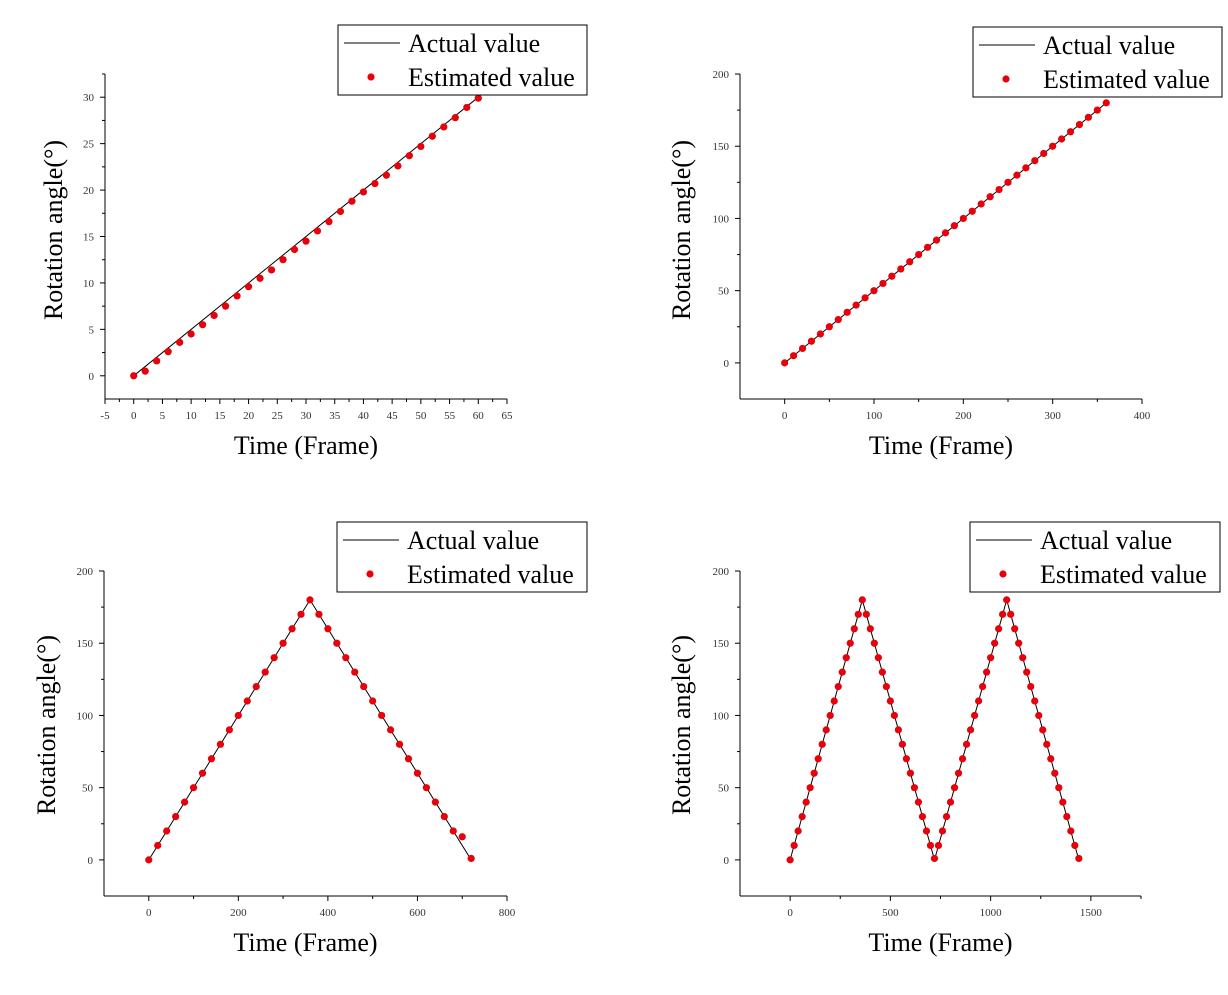 This screenshot has width=1228, height=995. What do you see at coordinates (508, 416) in the screenshot?
I see `x-tick-label: 65` at bounding box center [508, 416].